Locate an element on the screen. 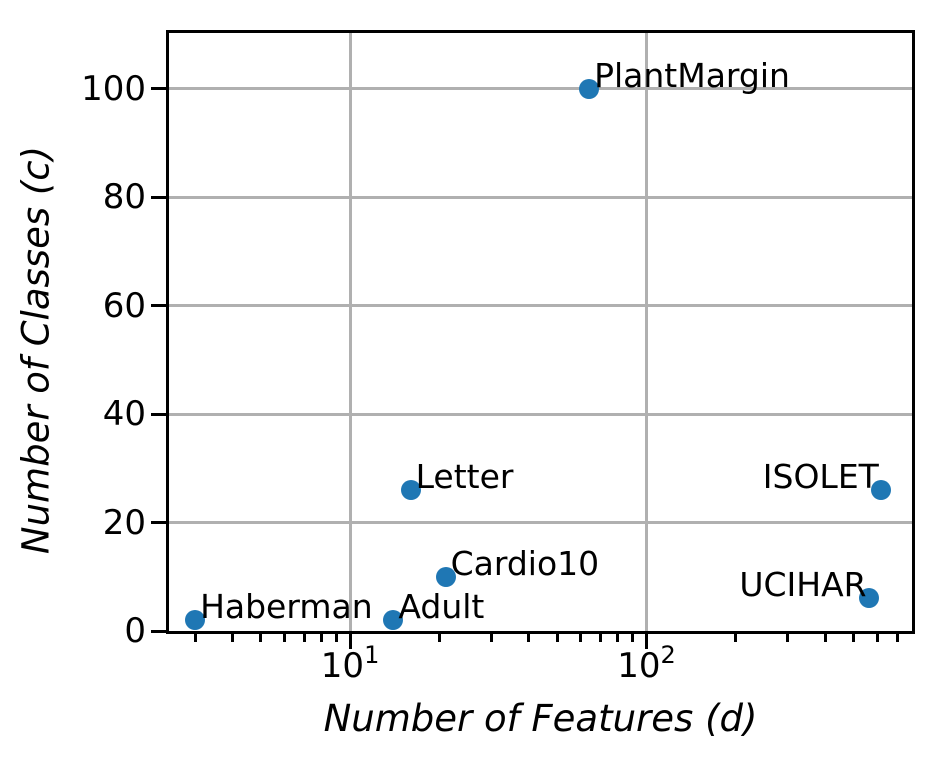  point-label-letter: Letter is located at coordinates (464, 477).